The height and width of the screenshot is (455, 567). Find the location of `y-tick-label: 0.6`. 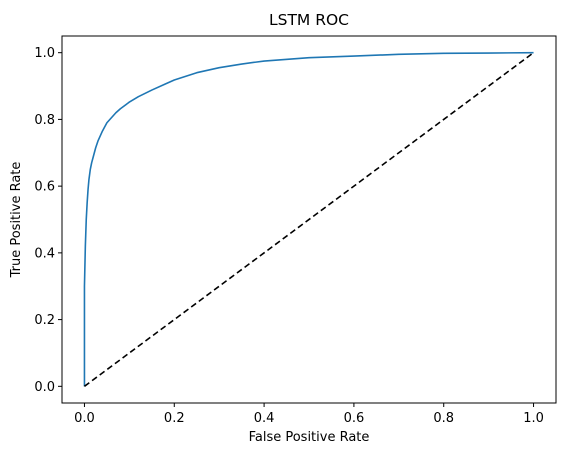

y-tick-label: 0.6 is located at coordinates (44, 187).